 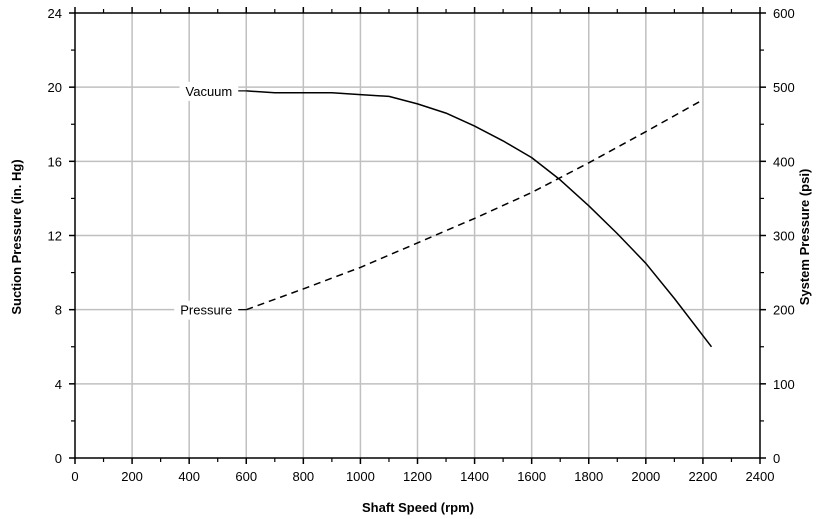 What do you see at coordinates (55, 87) in the screenshot?
I see `y-left-tick-label: 20` at bounding box center [55, 87].